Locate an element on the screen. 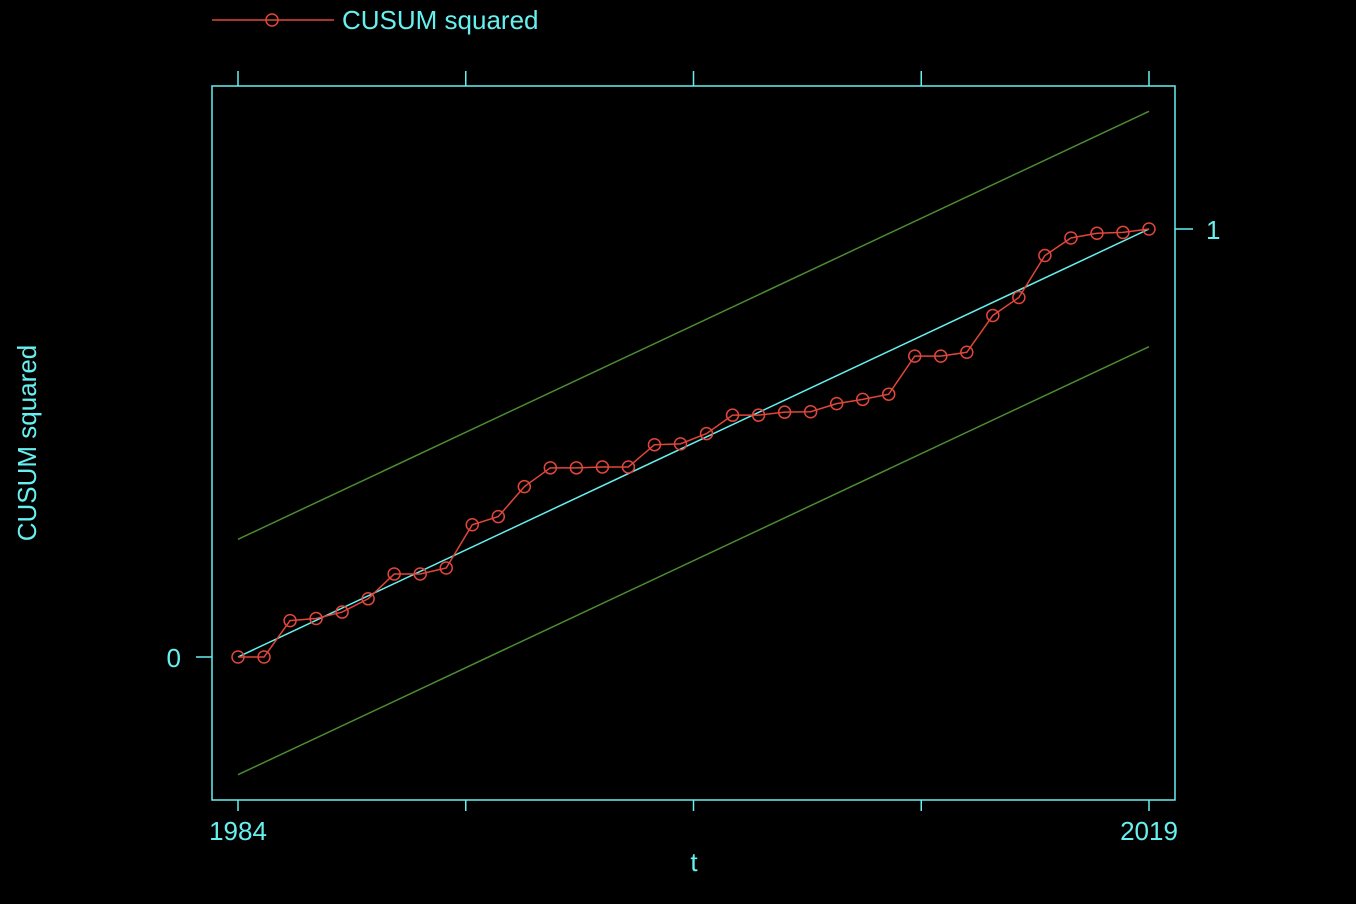 The width and height of the screenshot is (1356, 904). x-tick-label: 1984 is located at coordinates (238, 831).